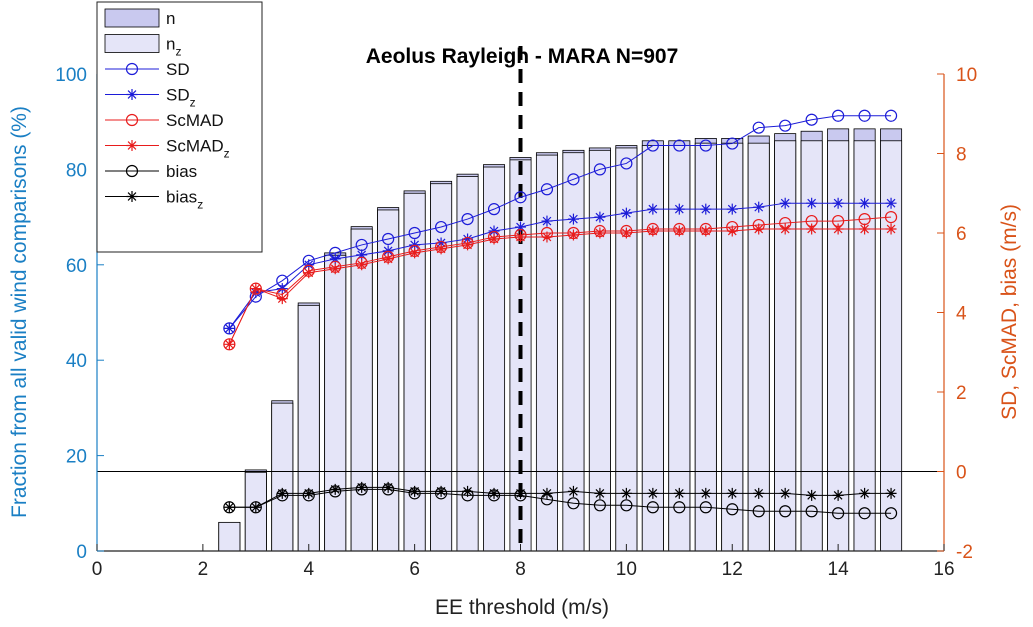 The height and width of the screenshot is (627, 1033). I want to click on x-tick-label: 8, so click(520, 569).